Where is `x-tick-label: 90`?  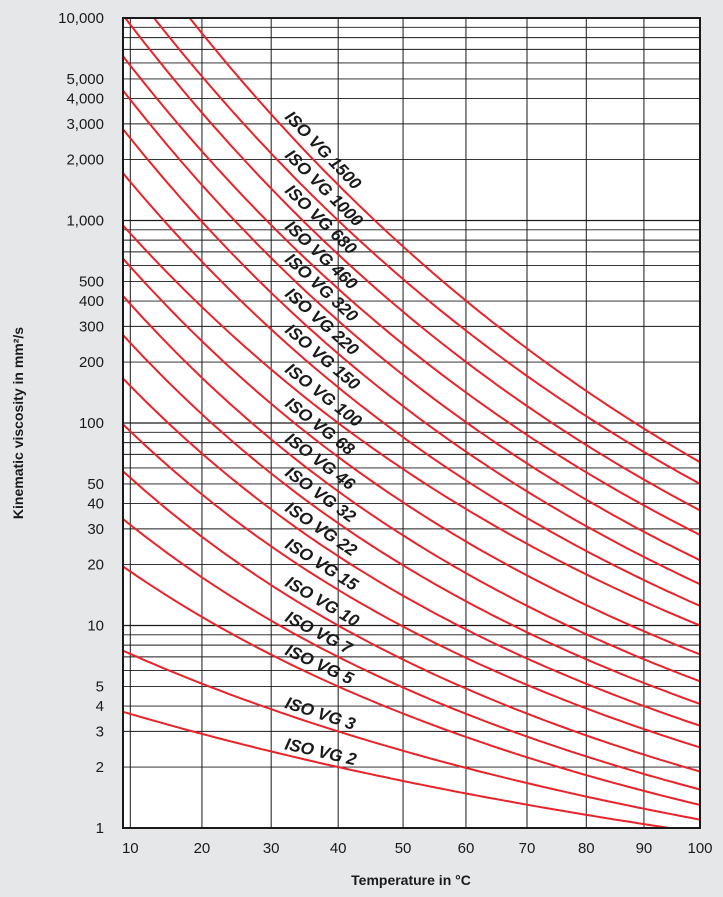 x-tick-label: 90 is located at coordinates (644, 848).